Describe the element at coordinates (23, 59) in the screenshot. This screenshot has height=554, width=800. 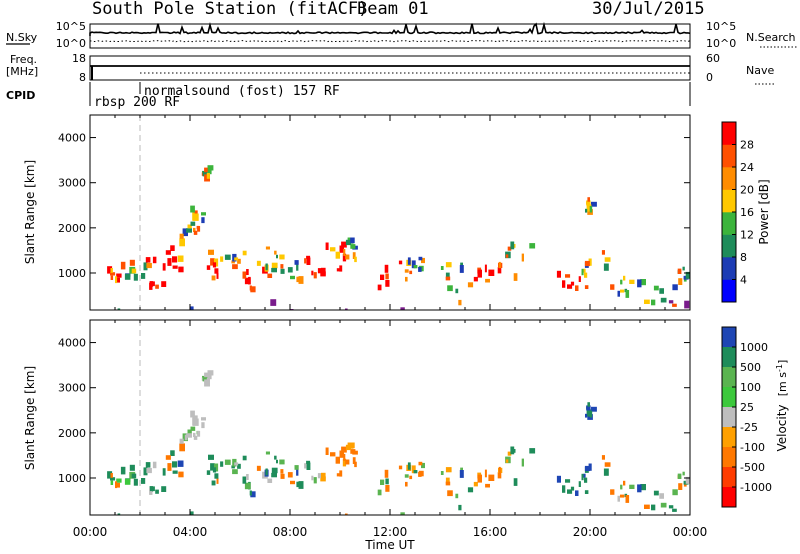
I see `freq-label-line1: Freq.` at that location.